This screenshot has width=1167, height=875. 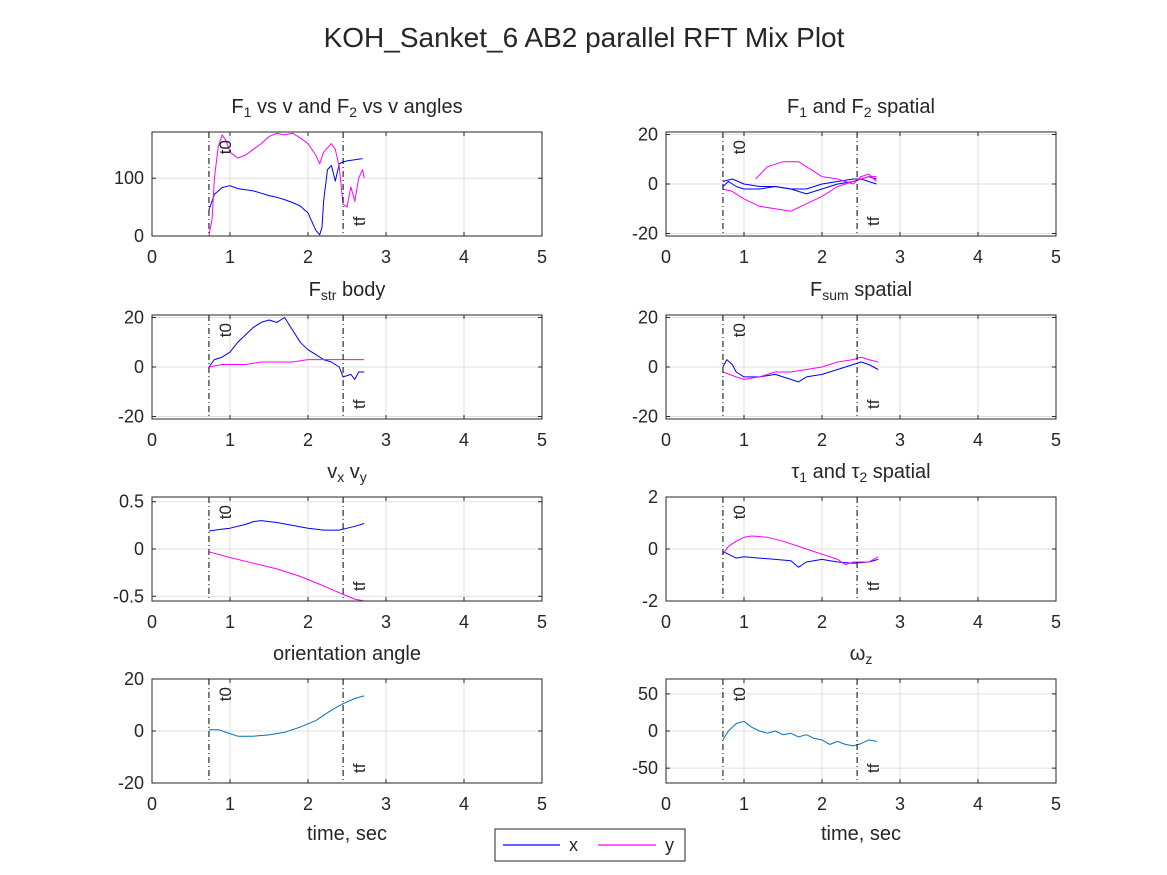 What do you see at coordinates (347, 473) in the screenshot?
I see `subplot-title: vx vy` at bounding box center [347, 473].